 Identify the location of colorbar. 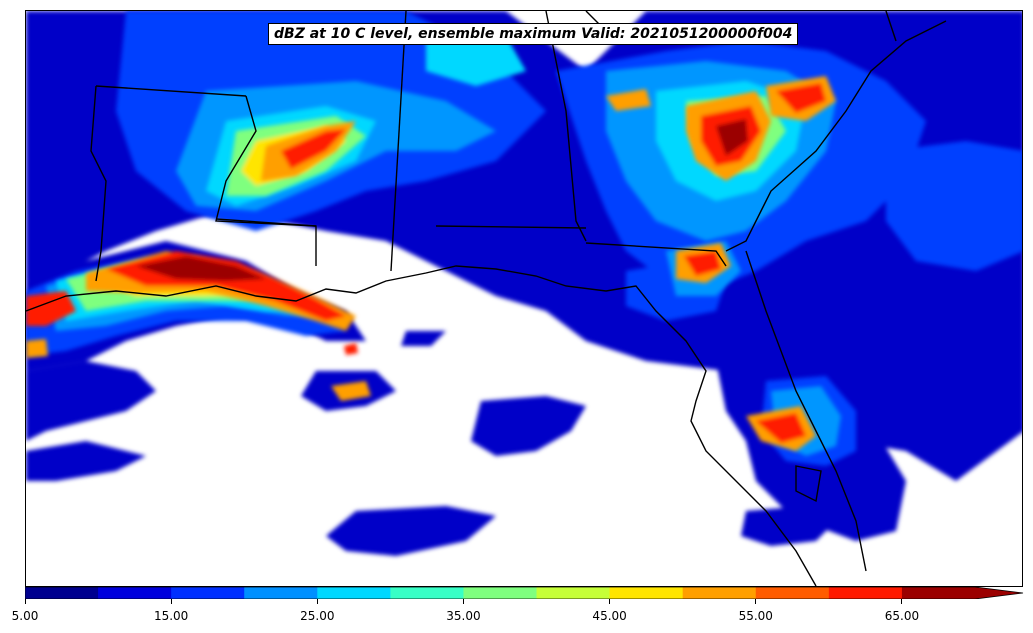
(524, 593).